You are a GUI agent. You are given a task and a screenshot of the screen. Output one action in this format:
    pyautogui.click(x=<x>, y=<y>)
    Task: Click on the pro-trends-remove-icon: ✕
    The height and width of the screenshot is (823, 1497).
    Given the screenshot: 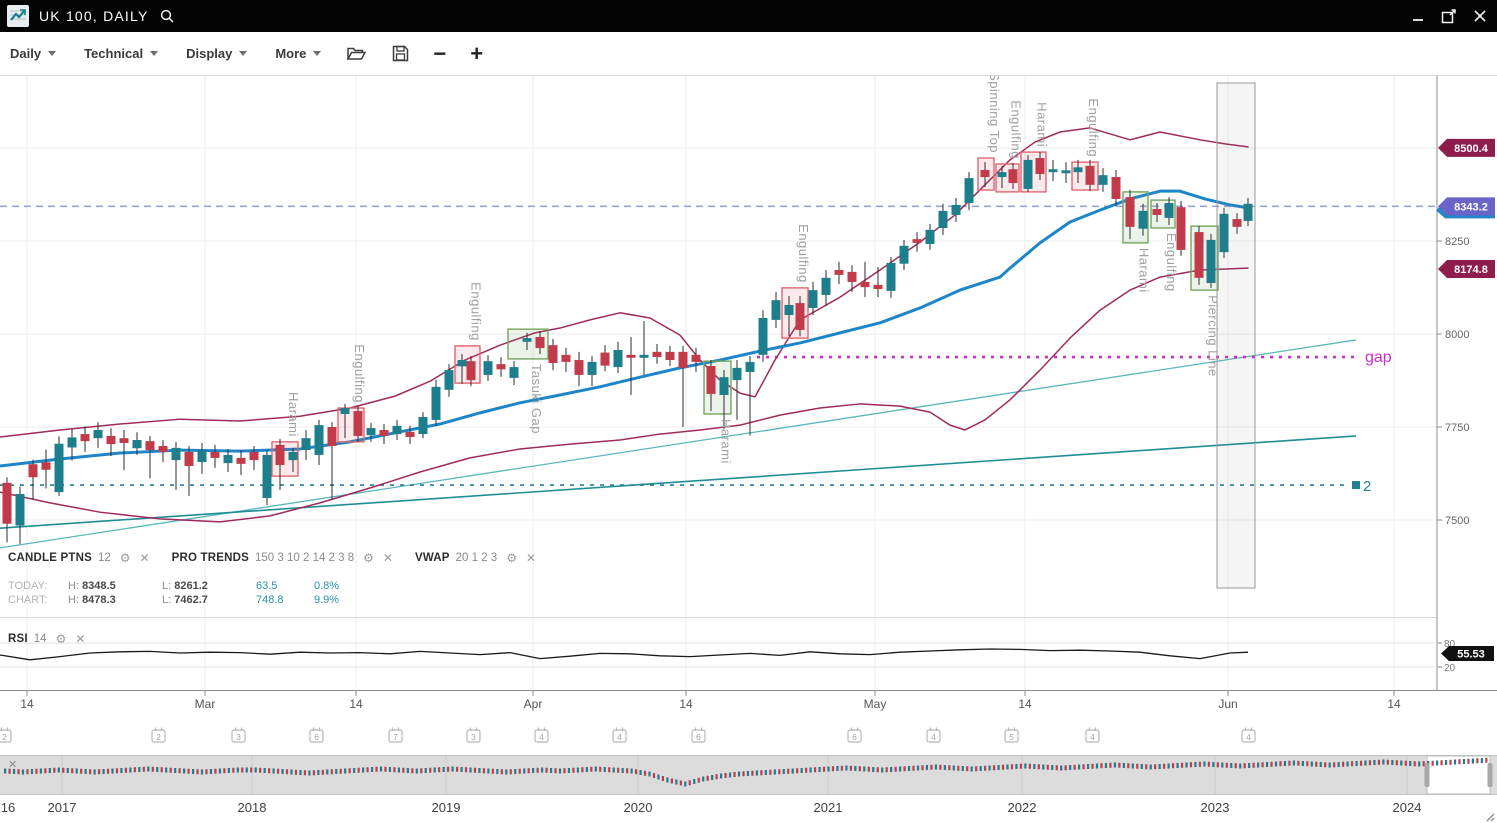 What is the action you would take?
    pyautogui.click(x=387, y=558)
    